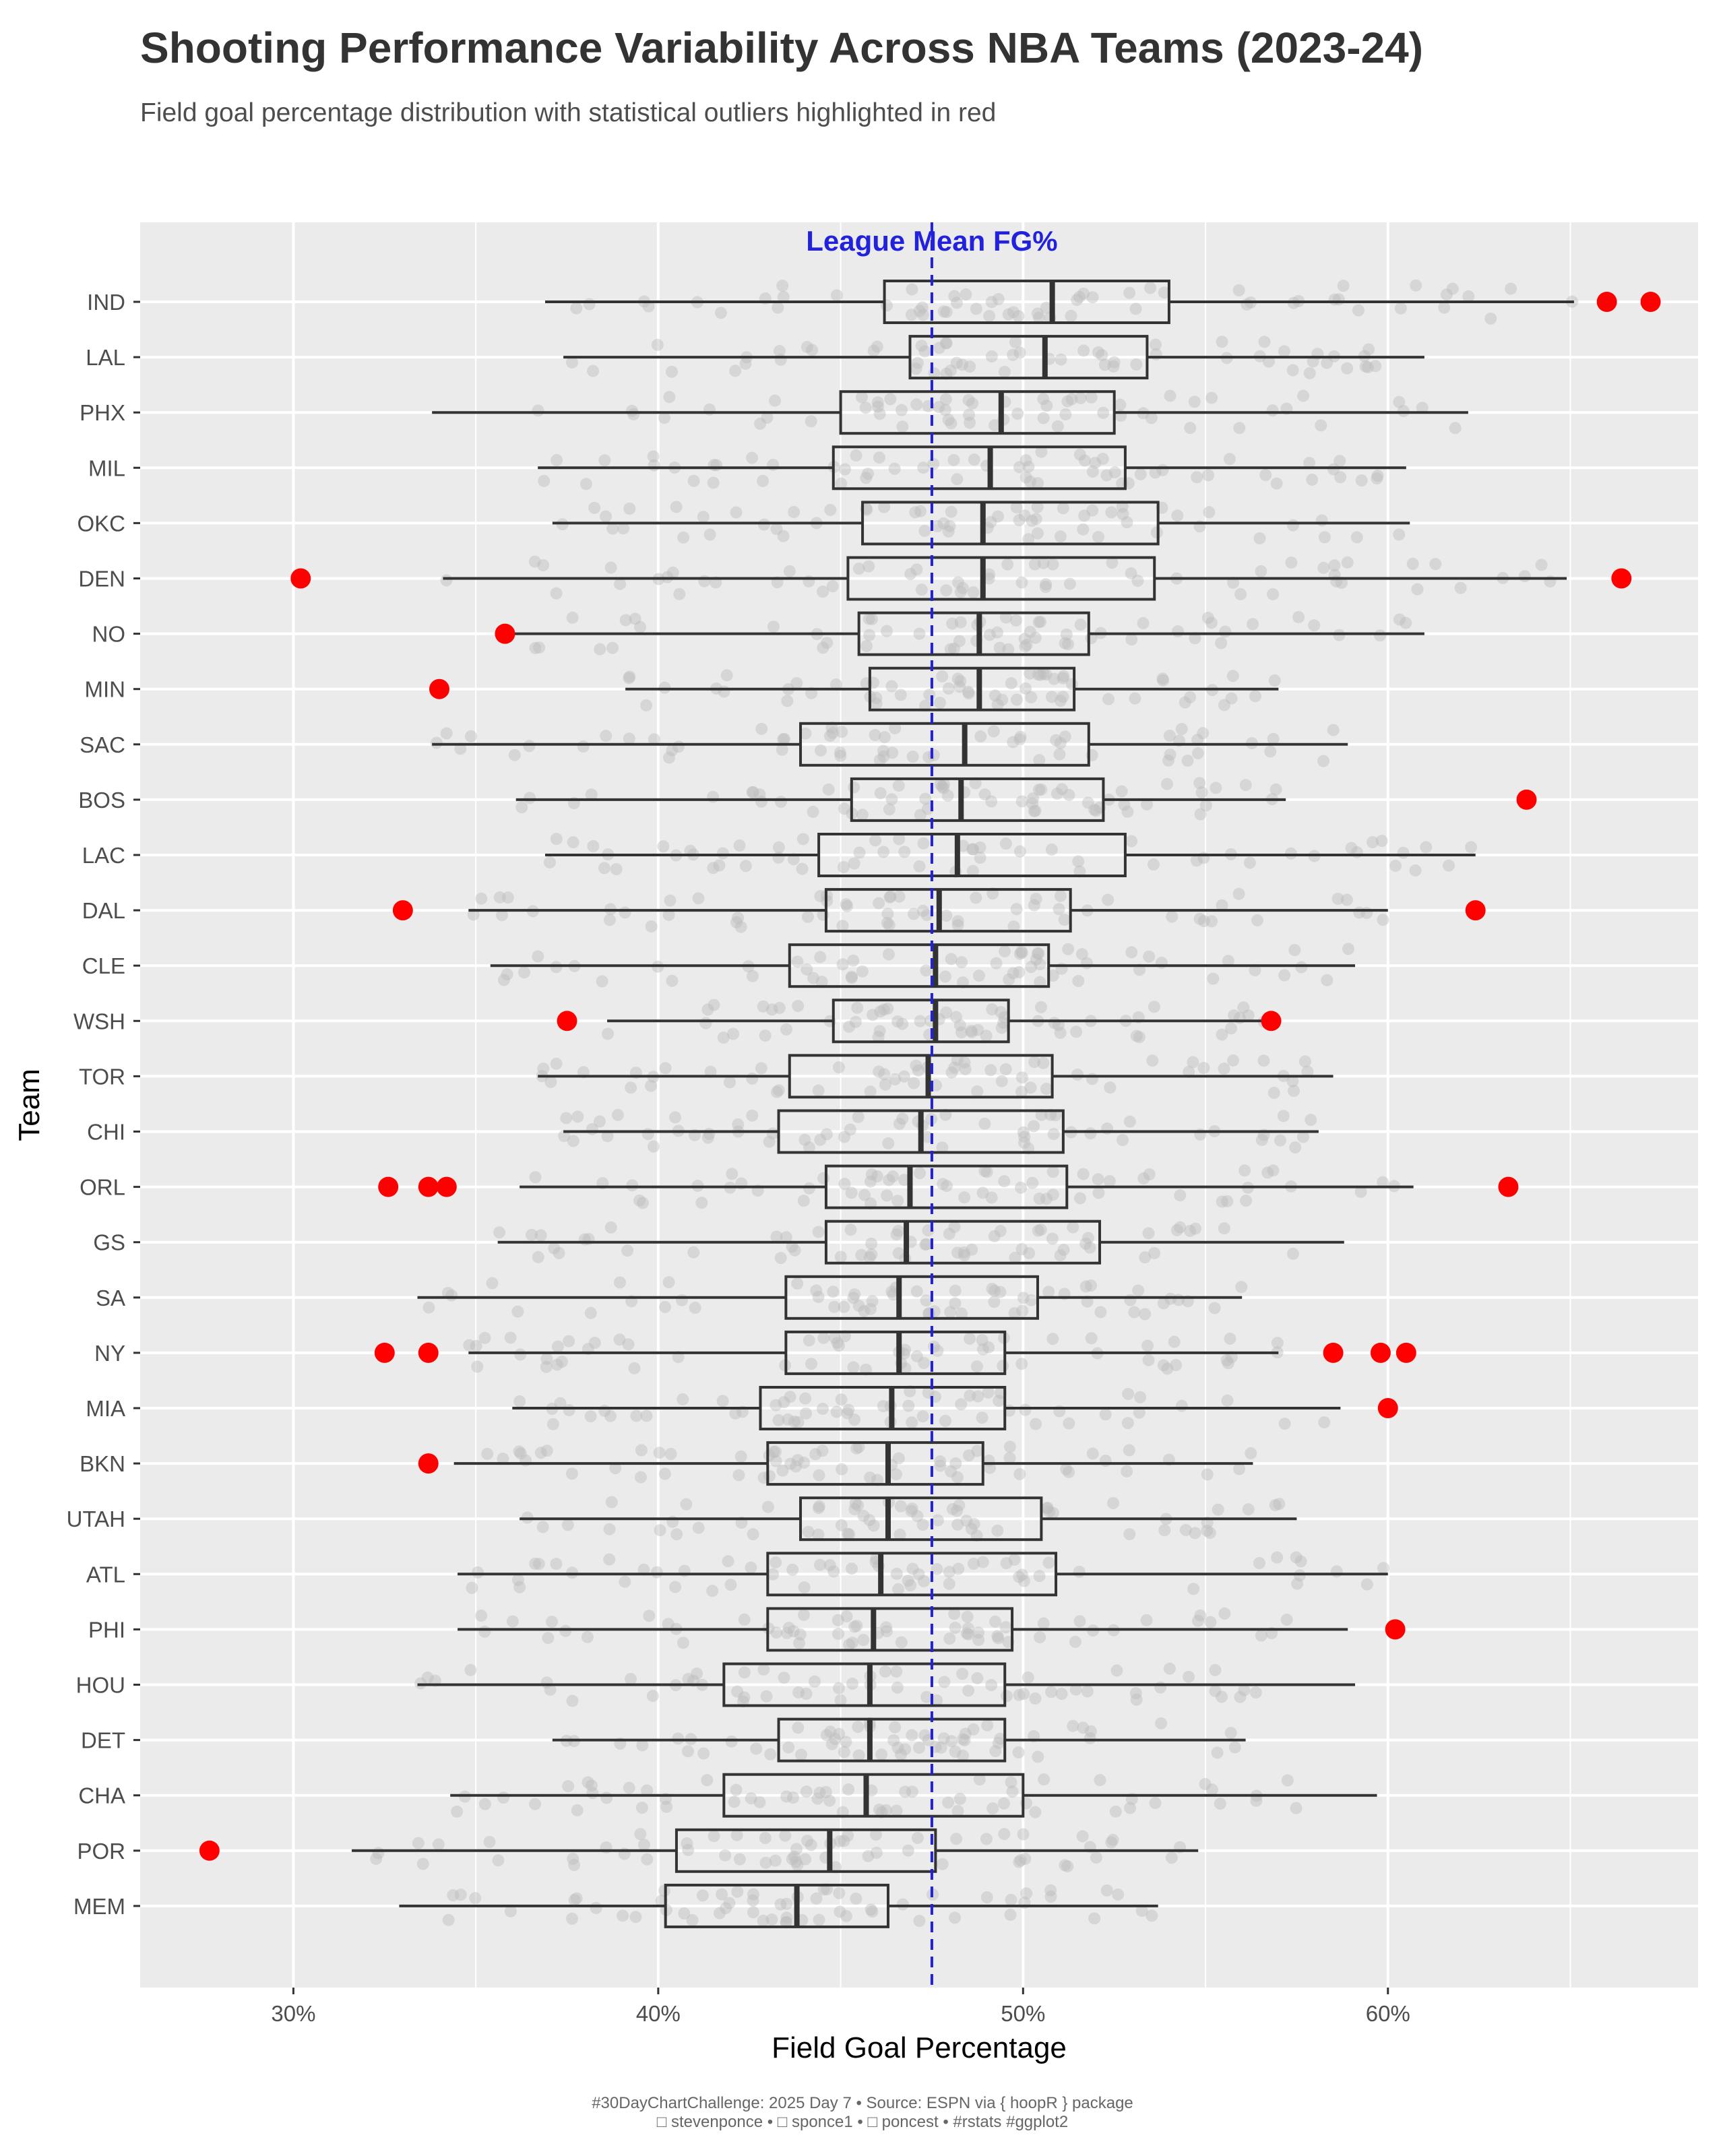 This screenshot has height=2156, width=1725. Describe the element at coordinates (977, 799) in the screenshot. I see `box-bos` at that location.